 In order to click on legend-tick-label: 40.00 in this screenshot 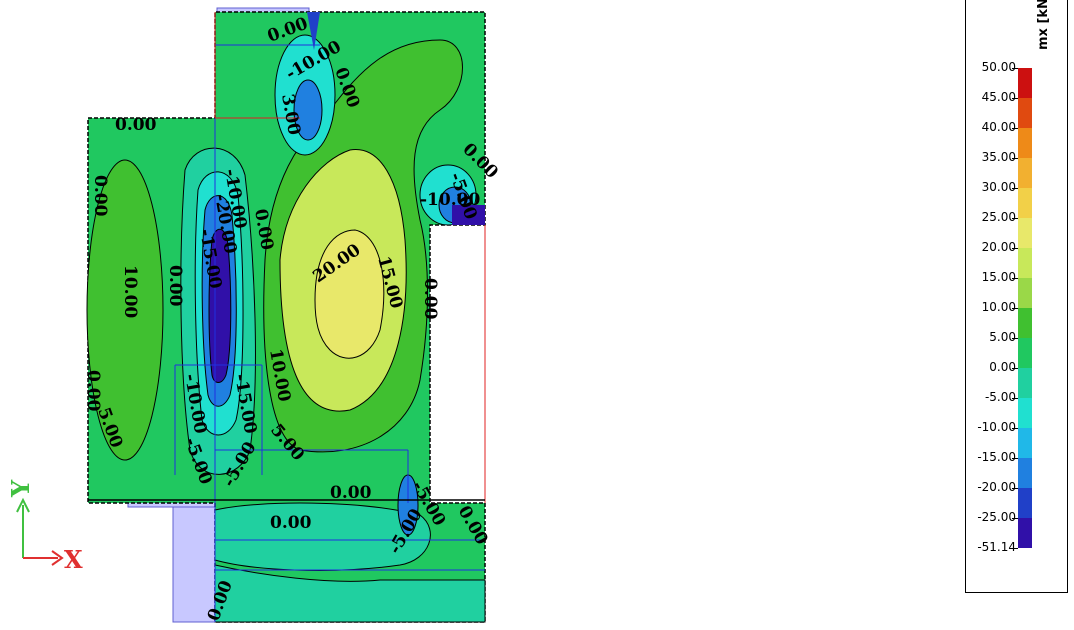, I will do `click(998, 127)`.